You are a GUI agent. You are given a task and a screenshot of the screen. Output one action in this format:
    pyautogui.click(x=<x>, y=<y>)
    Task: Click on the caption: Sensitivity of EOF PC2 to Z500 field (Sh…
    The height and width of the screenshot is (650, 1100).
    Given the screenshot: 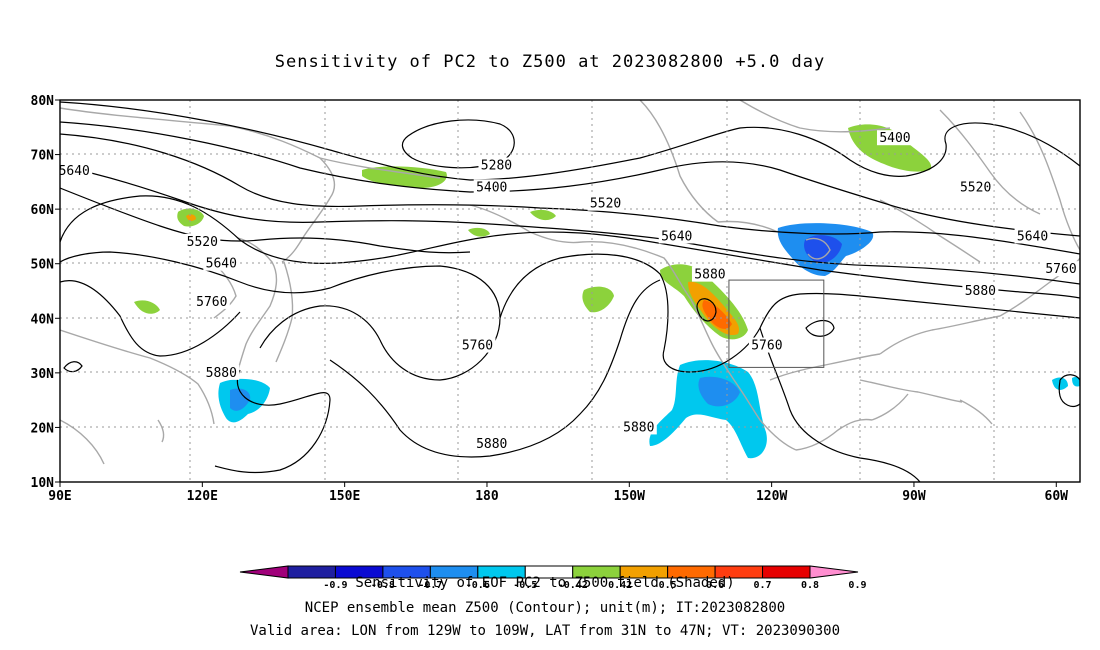 What is the action you would take?
    pyautogui.click(x=545, y=607)
    